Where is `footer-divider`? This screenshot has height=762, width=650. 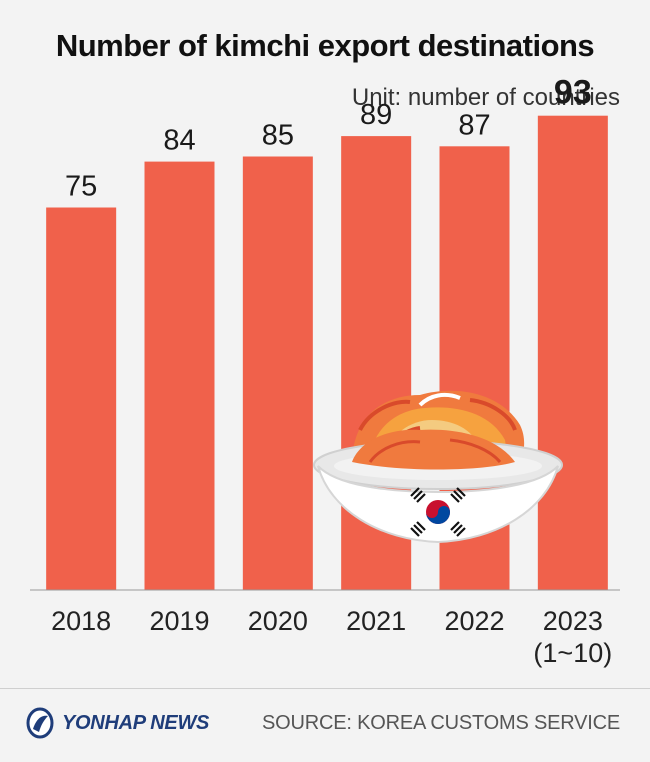 footer-divider is located at coordinates (325, 688).